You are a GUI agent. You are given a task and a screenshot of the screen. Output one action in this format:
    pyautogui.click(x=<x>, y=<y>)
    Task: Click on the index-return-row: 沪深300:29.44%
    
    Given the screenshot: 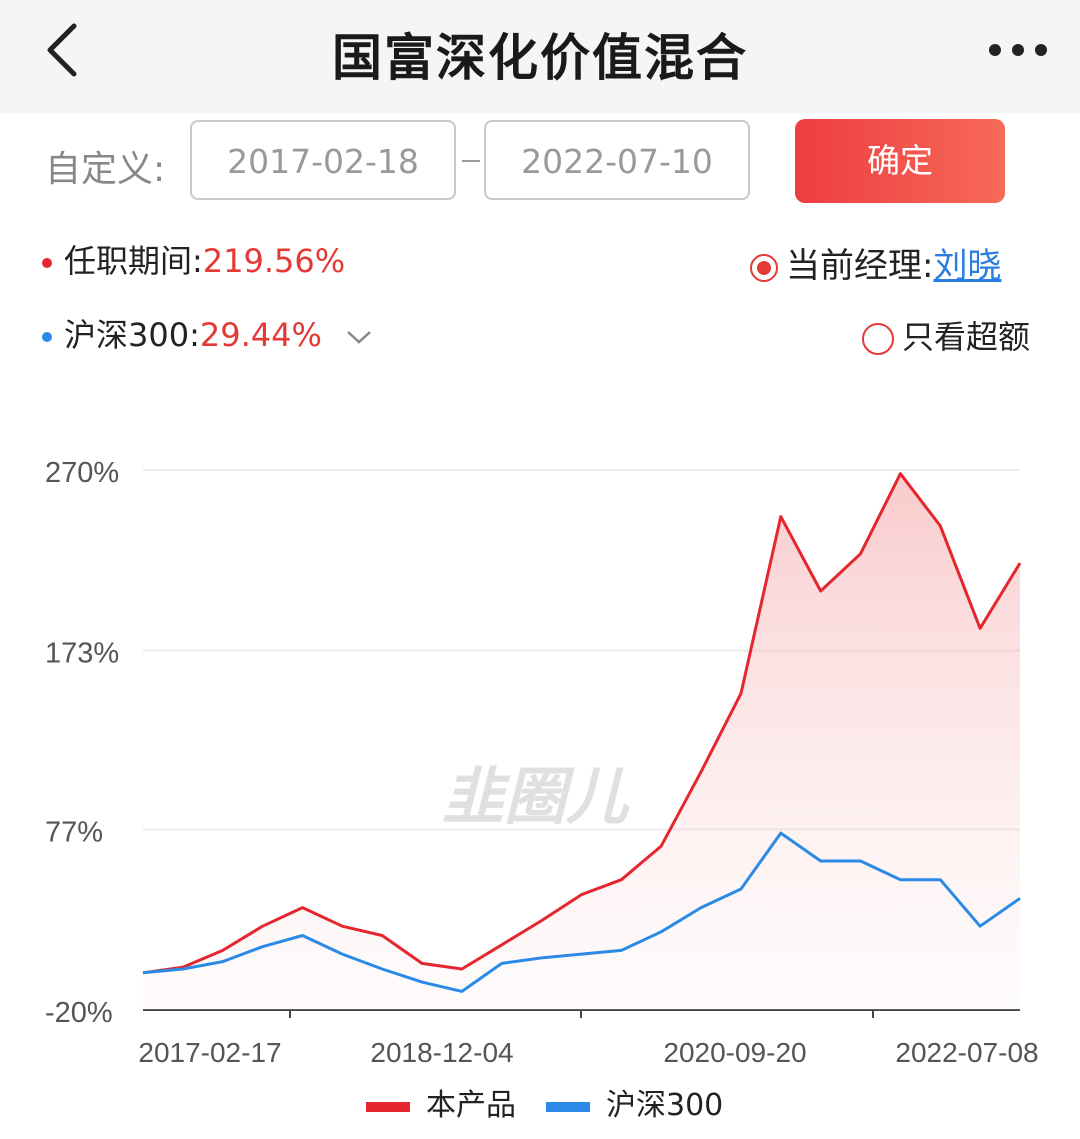 What is the action you would take?
    pyautogui.click(x=208, y=333)
    